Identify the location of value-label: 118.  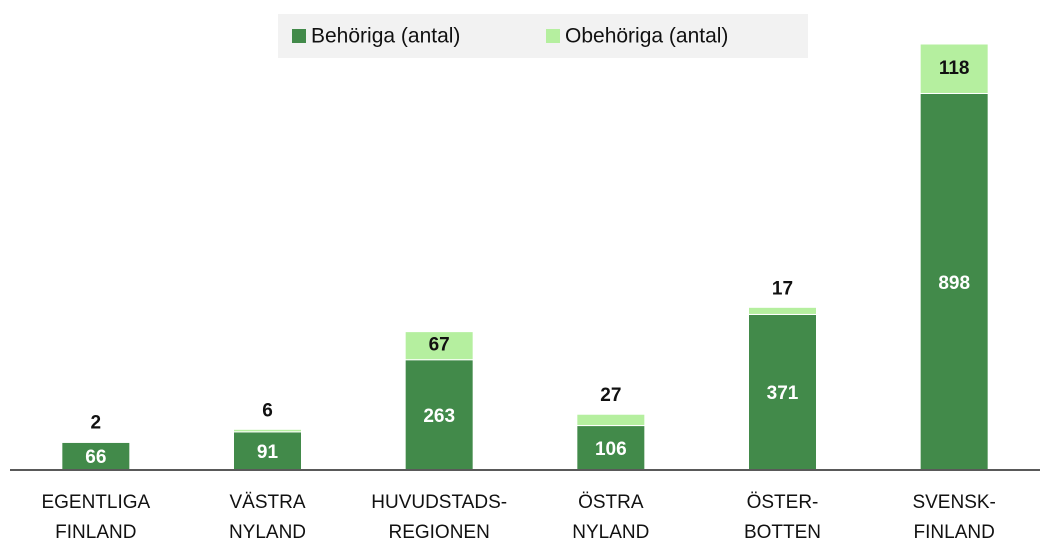
(954, 68).